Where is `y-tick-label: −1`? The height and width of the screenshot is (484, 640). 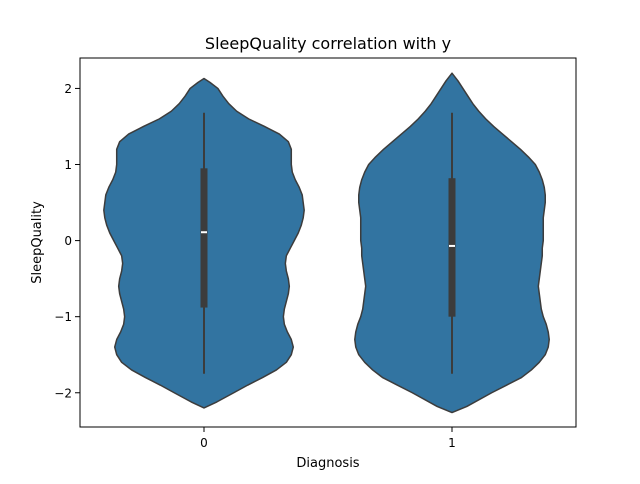 y-tick-label: −1 is located at coordinates (63, 317).